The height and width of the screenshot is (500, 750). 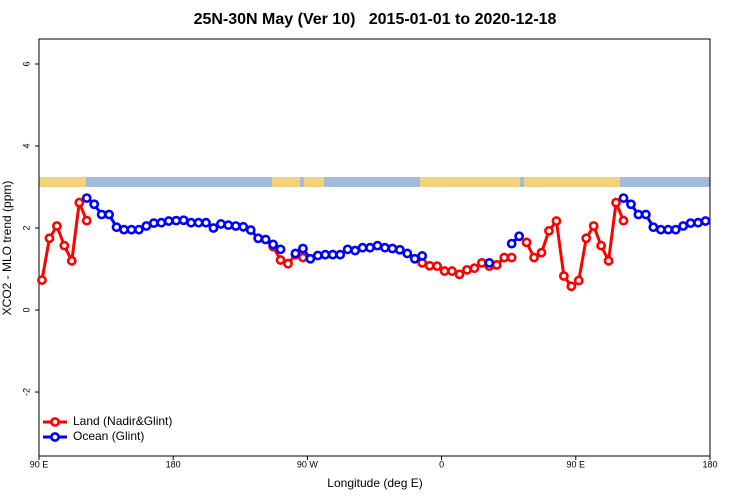 I want to click on land-mask-band, so click(x=374, y=182).